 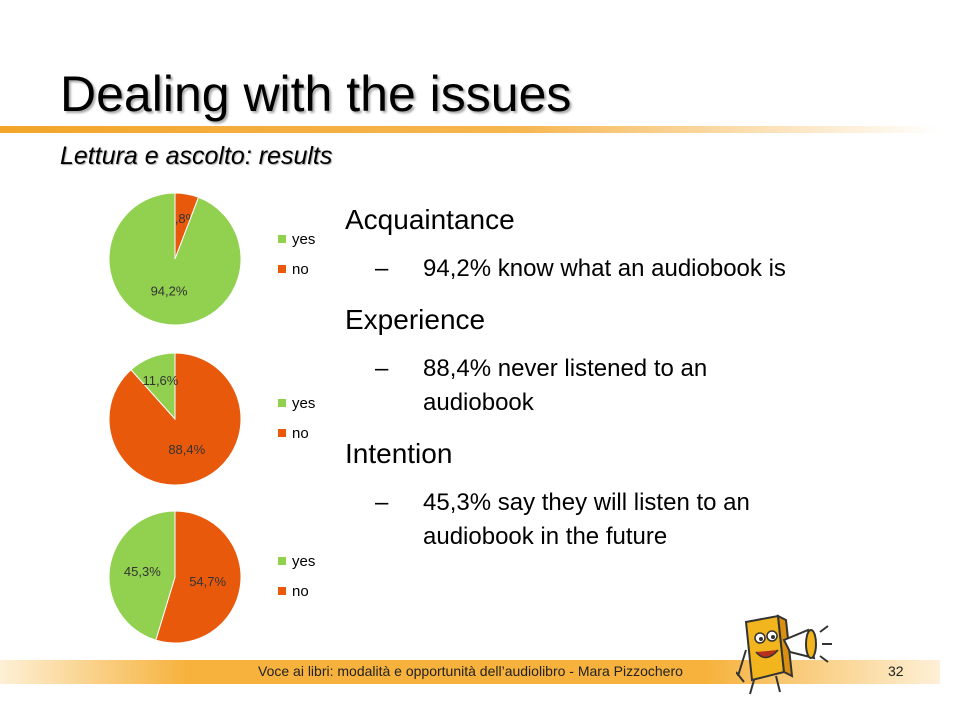 I want to click on pie-data-label: 45,3%, so click(x=142, y=571).